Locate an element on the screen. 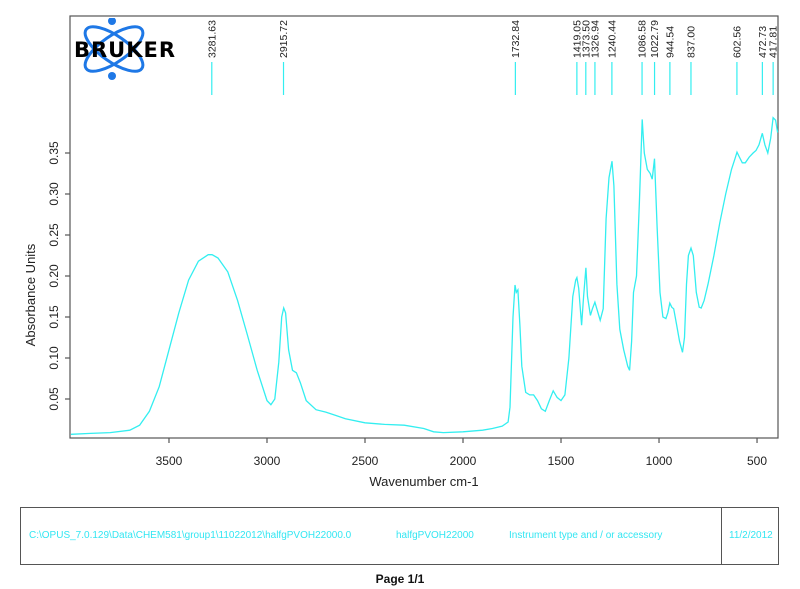  peak-label: 837.00 is located at coordinates (691, 42).